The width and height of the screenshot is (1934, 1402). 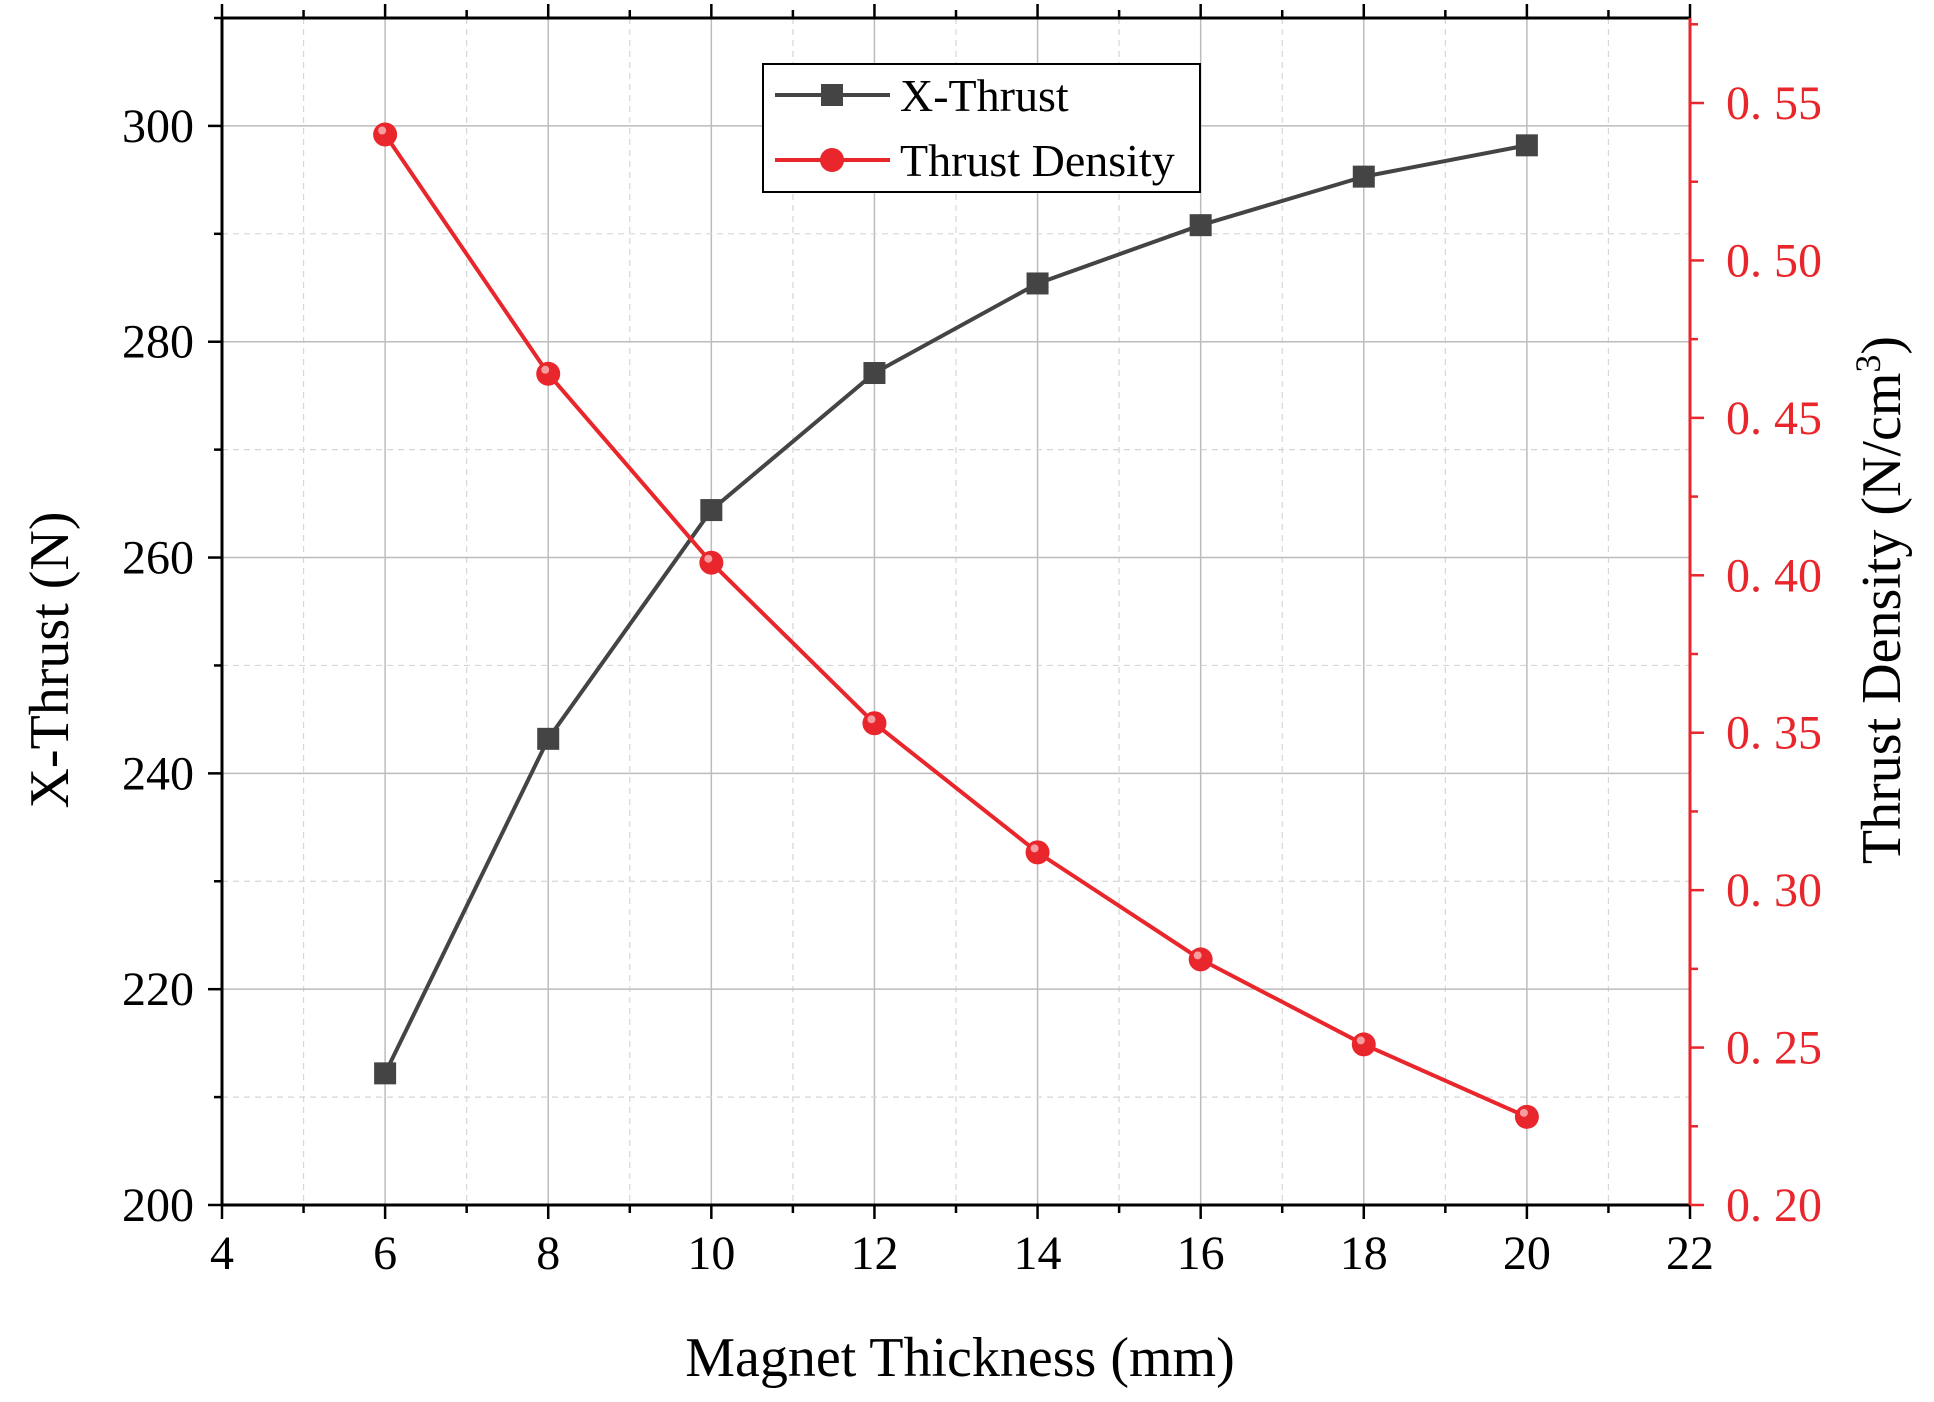 I want to click on x-tick-label: 14, so click(x=1038, y=1253).